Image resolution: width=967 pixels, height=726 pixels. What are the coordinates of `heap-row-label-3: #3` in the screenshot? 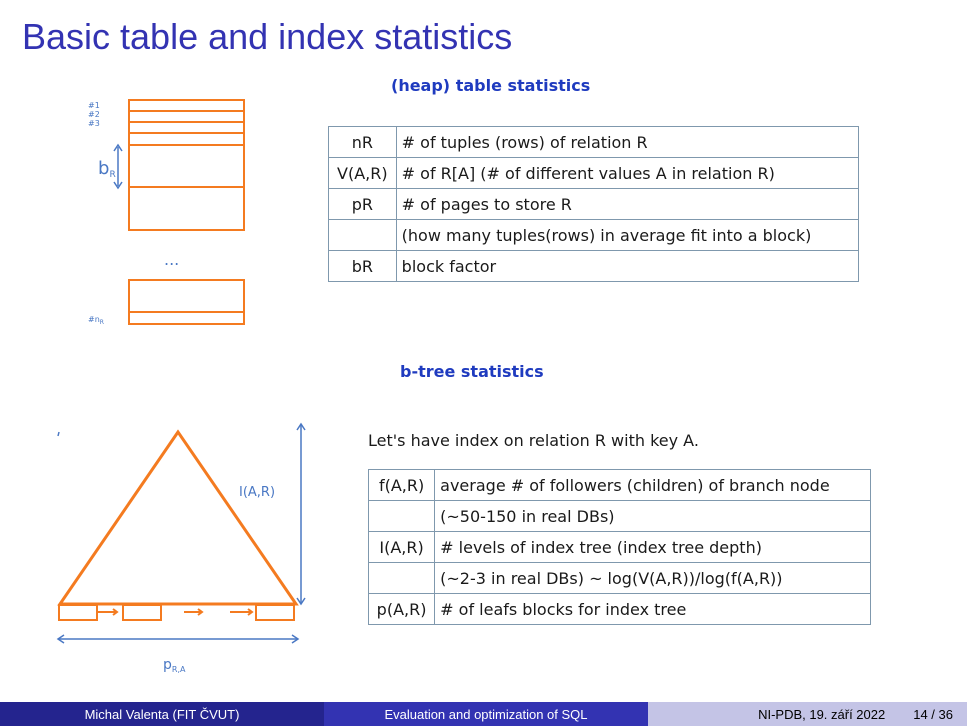 It's located at (94, 123).